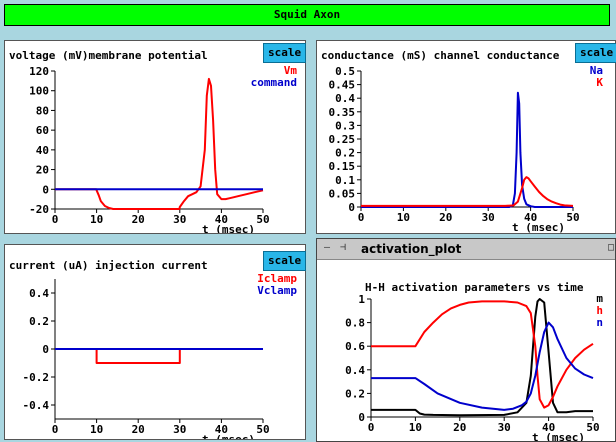  I want to click on series-line-h, so click(482, 354).